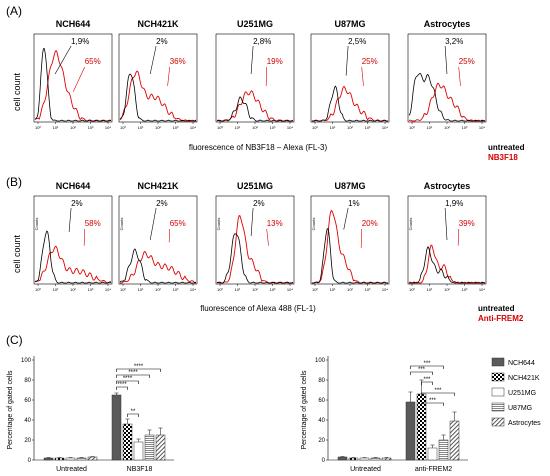  Describe the element at coordinates (467, 61) in the screenshot. I see `row-a-treated-percentage: 25%` at that location.